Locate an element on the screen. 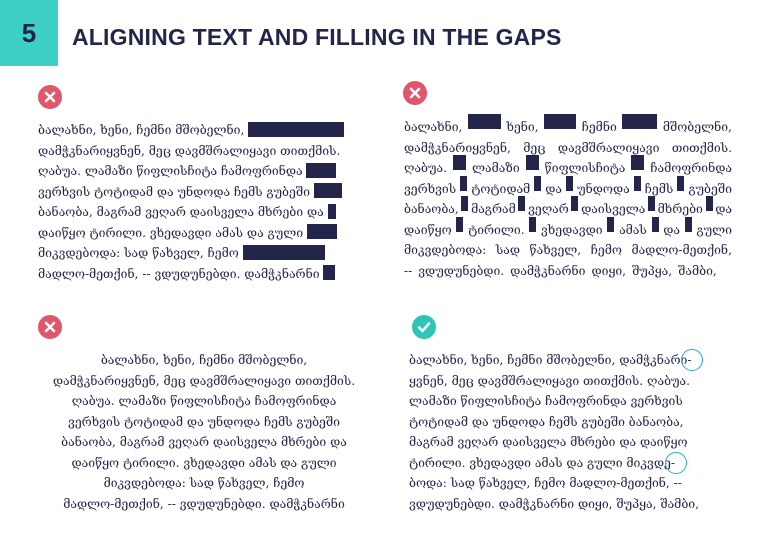 Image resolution: width=770 pixels, height=547 pixels. word: ტირილი. is located at coordinates (496, 229).